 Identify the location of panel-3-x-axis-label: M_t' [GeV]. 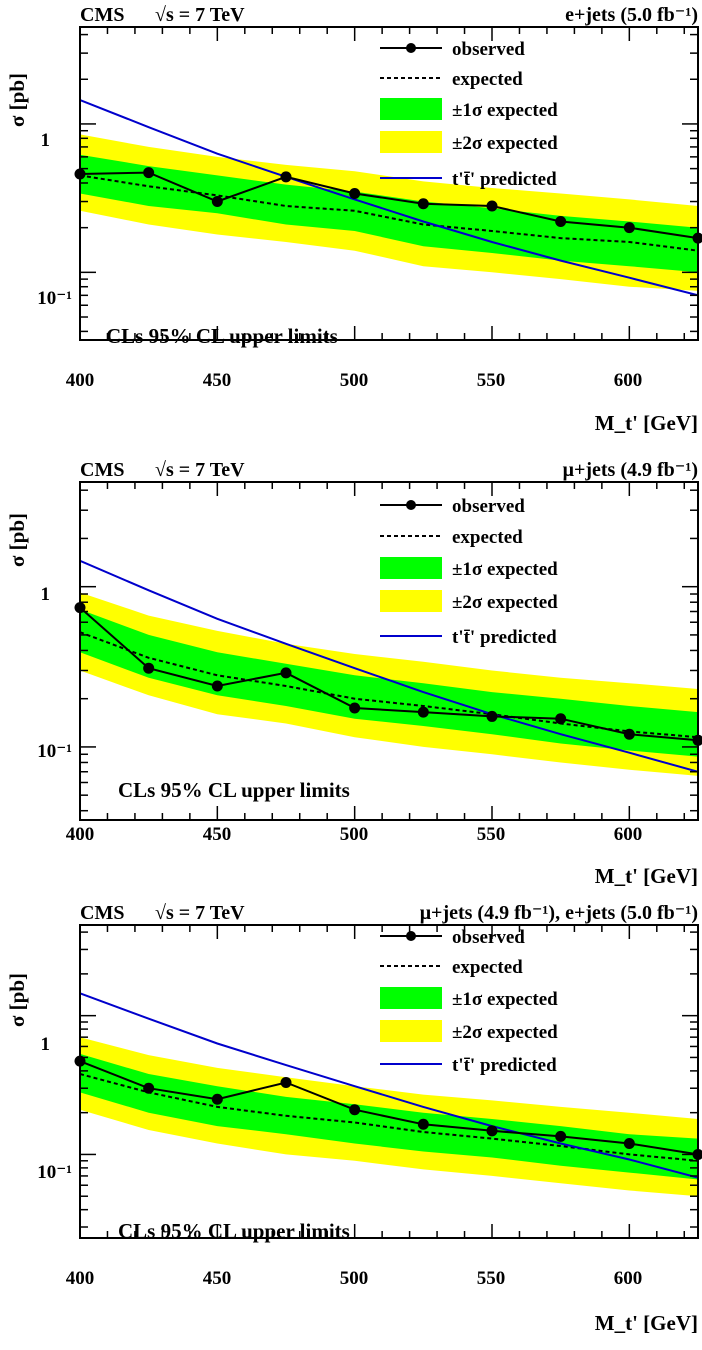
(646, 1323).